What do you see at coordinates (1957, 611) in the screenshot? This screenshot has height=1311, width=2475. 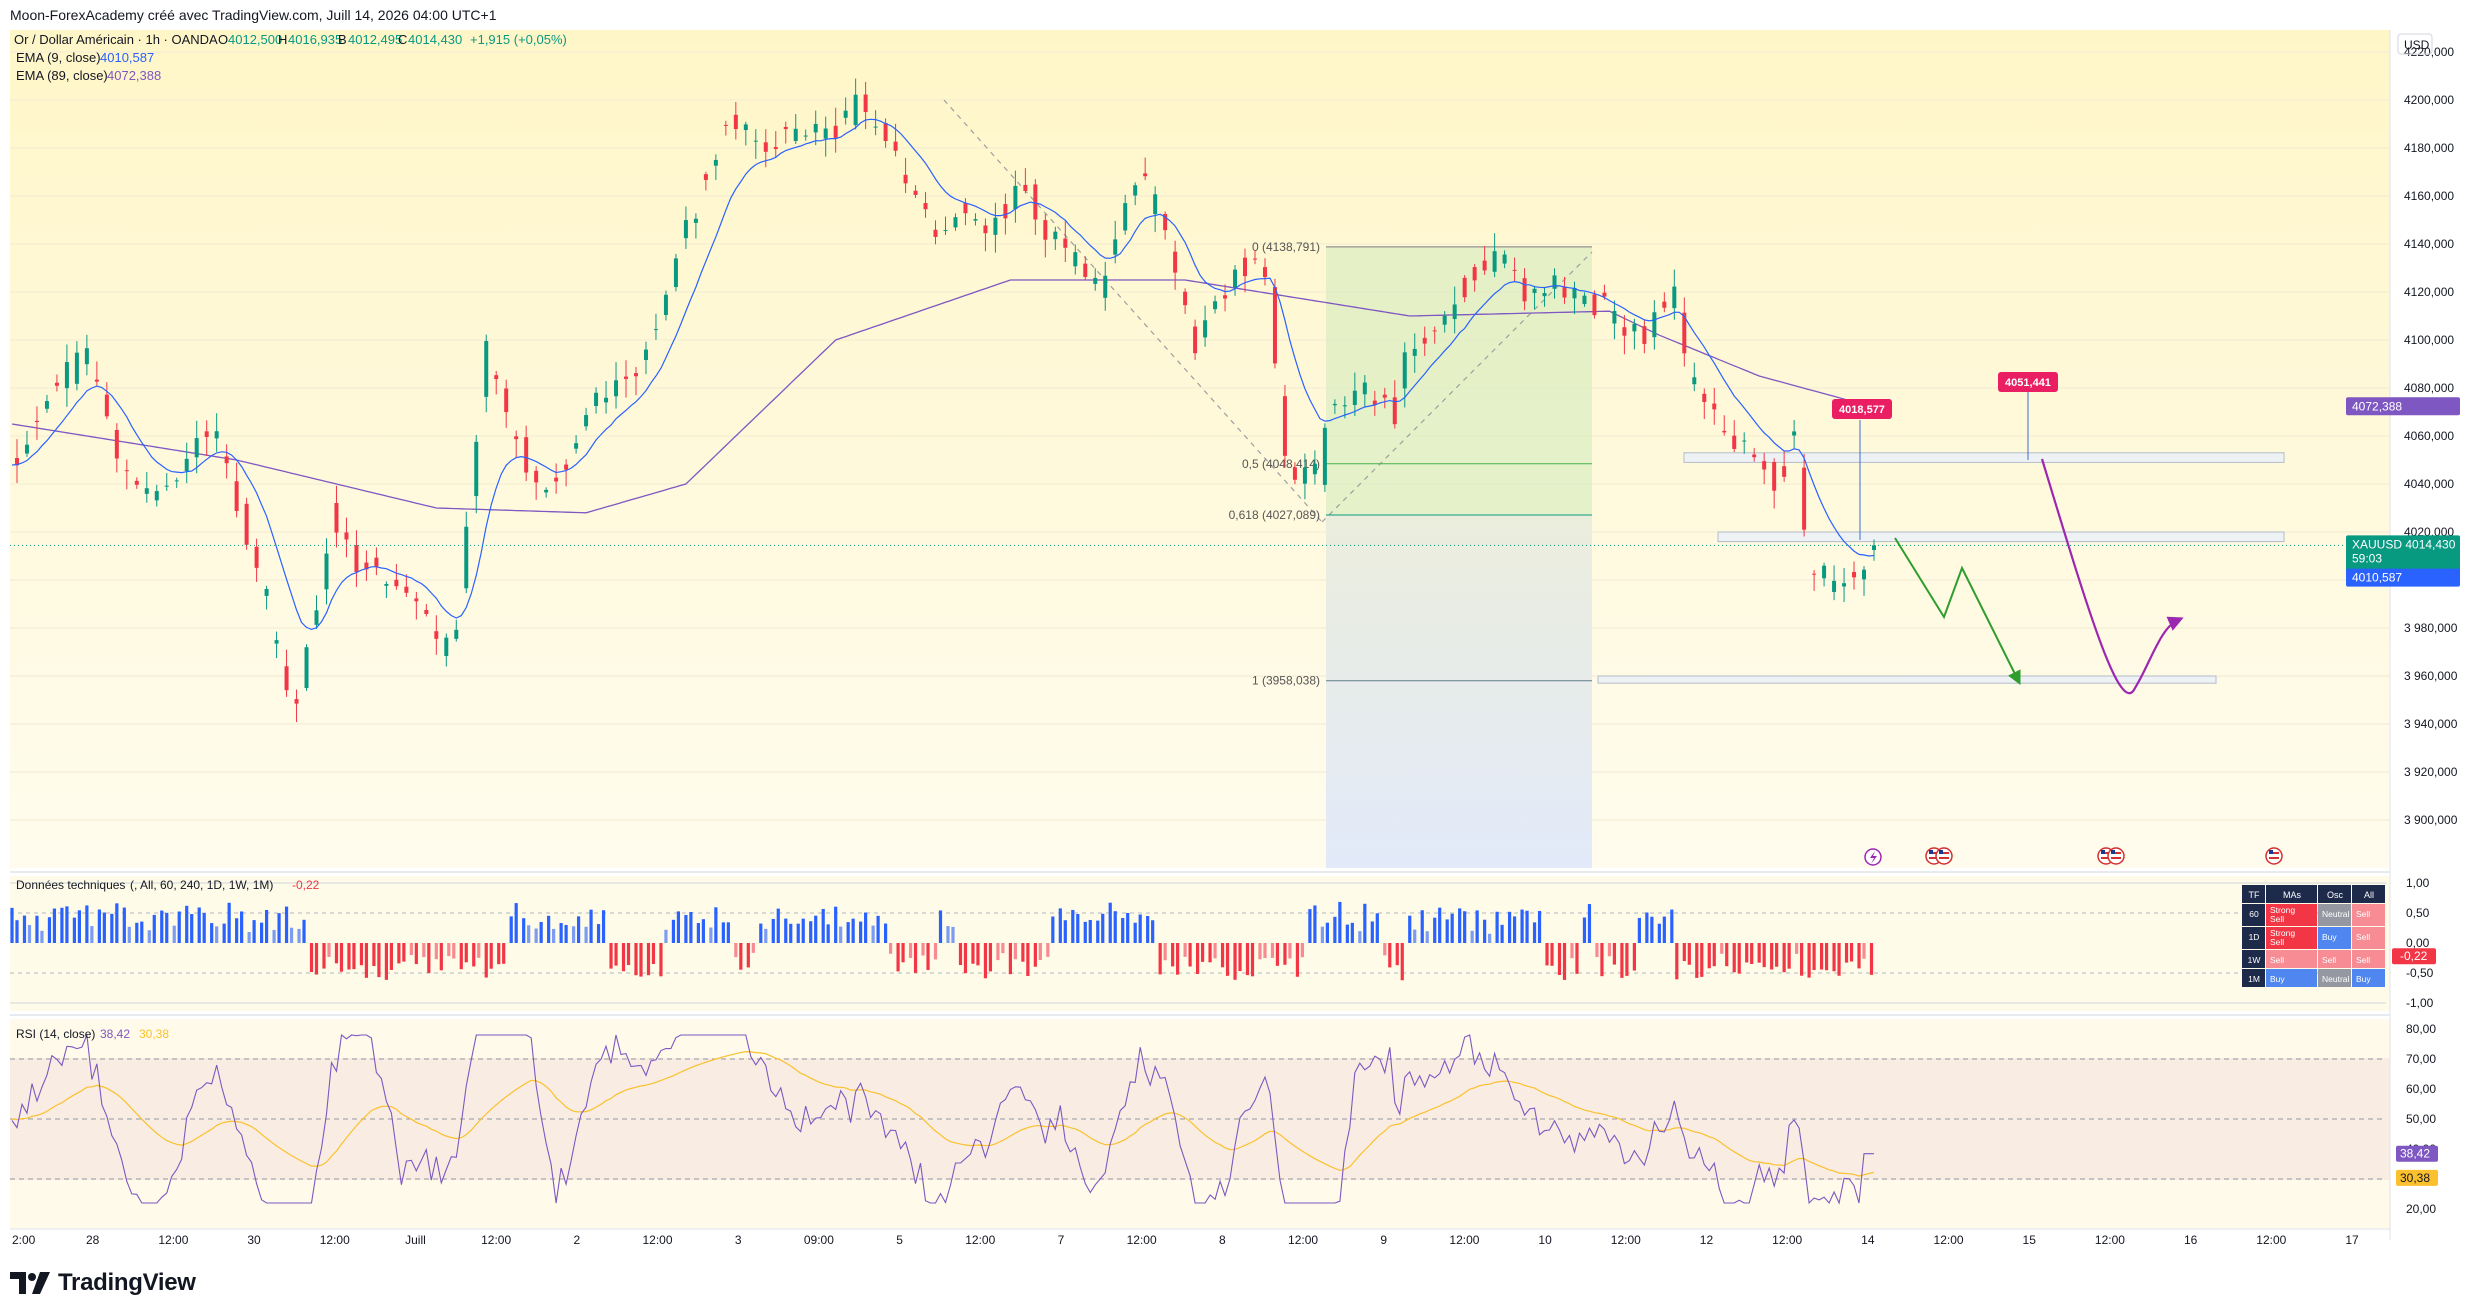 I see `projection-arrow-green` at bounding box center [1957, 611].